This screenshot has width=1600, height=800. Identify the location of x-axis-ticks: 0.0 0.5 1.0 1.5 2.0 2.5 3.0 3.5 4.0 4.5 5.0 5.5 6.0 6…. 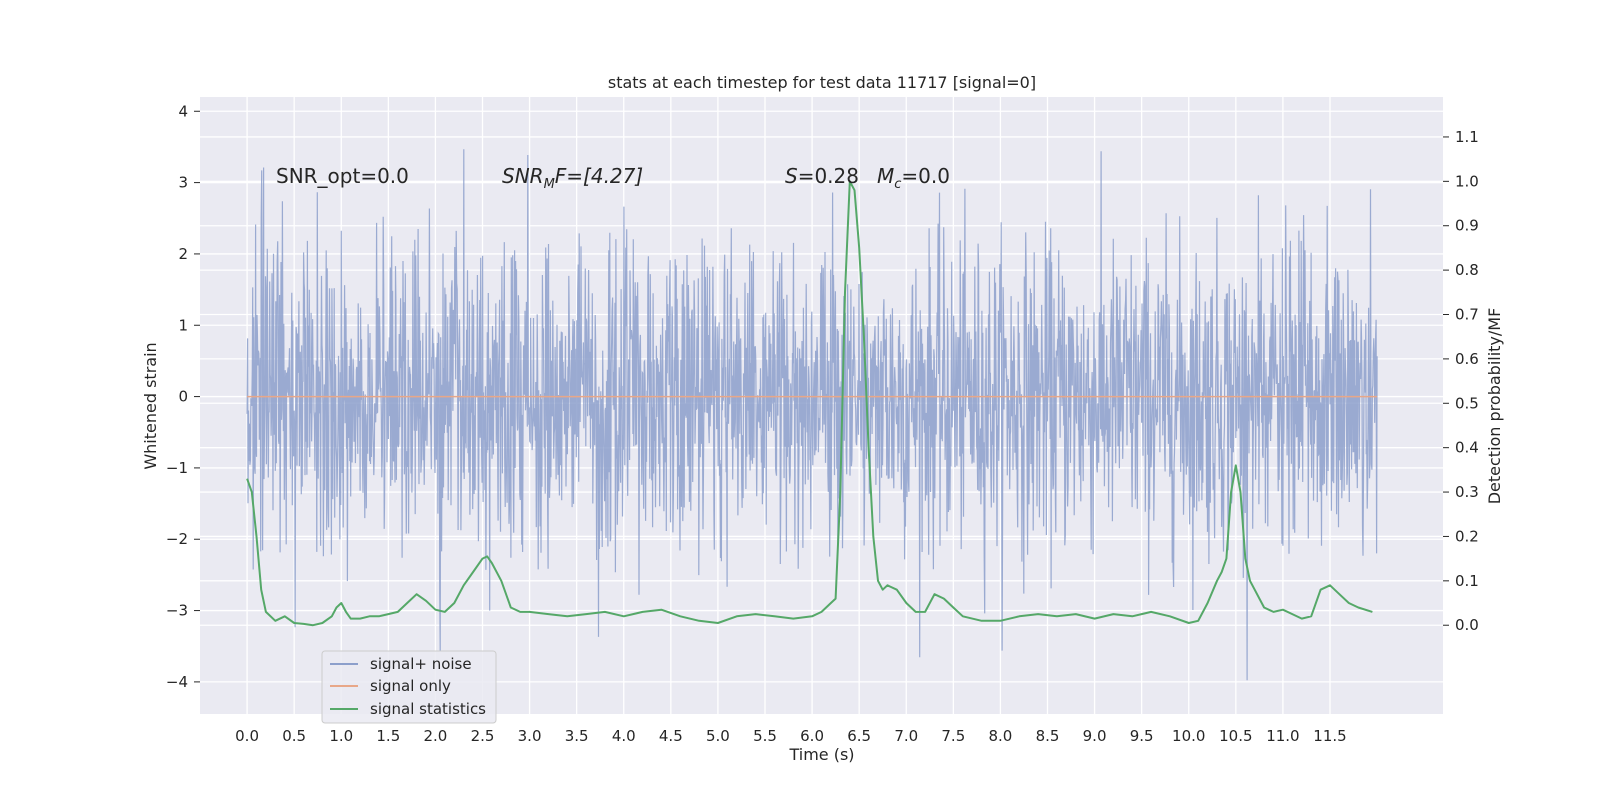
(791, 736).